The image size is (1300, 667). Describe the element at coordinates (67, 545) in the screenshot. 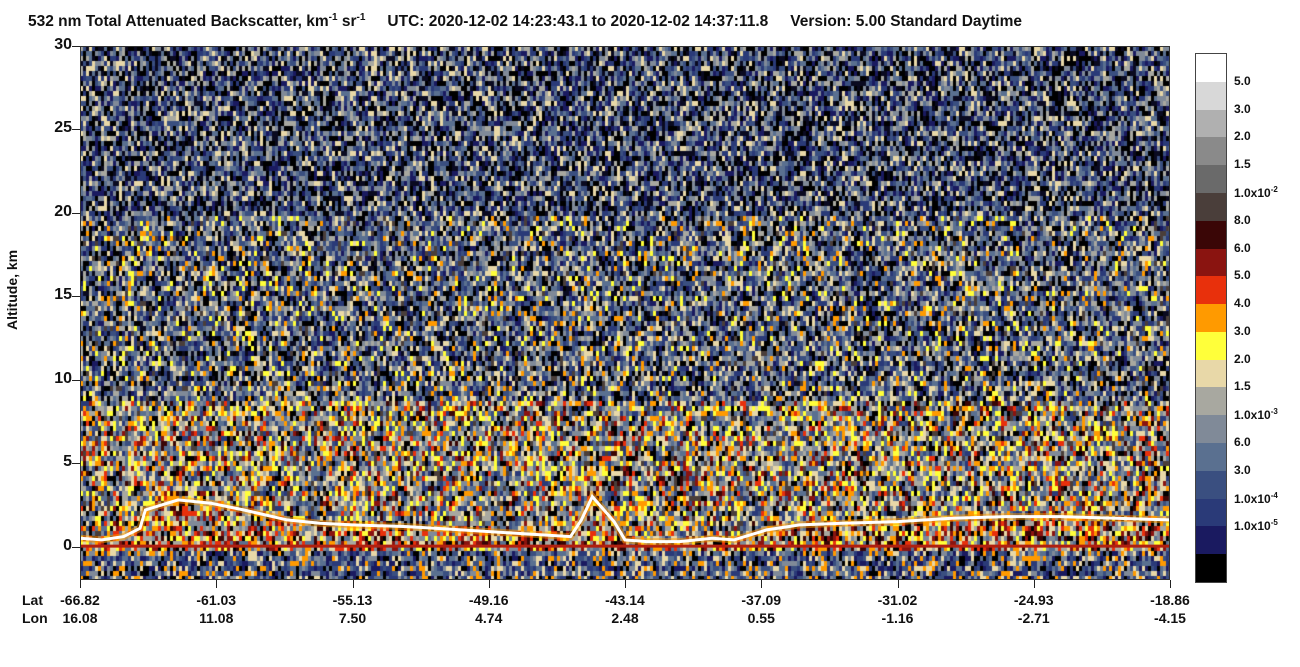

I see `y-tick-label: 0` at that location.